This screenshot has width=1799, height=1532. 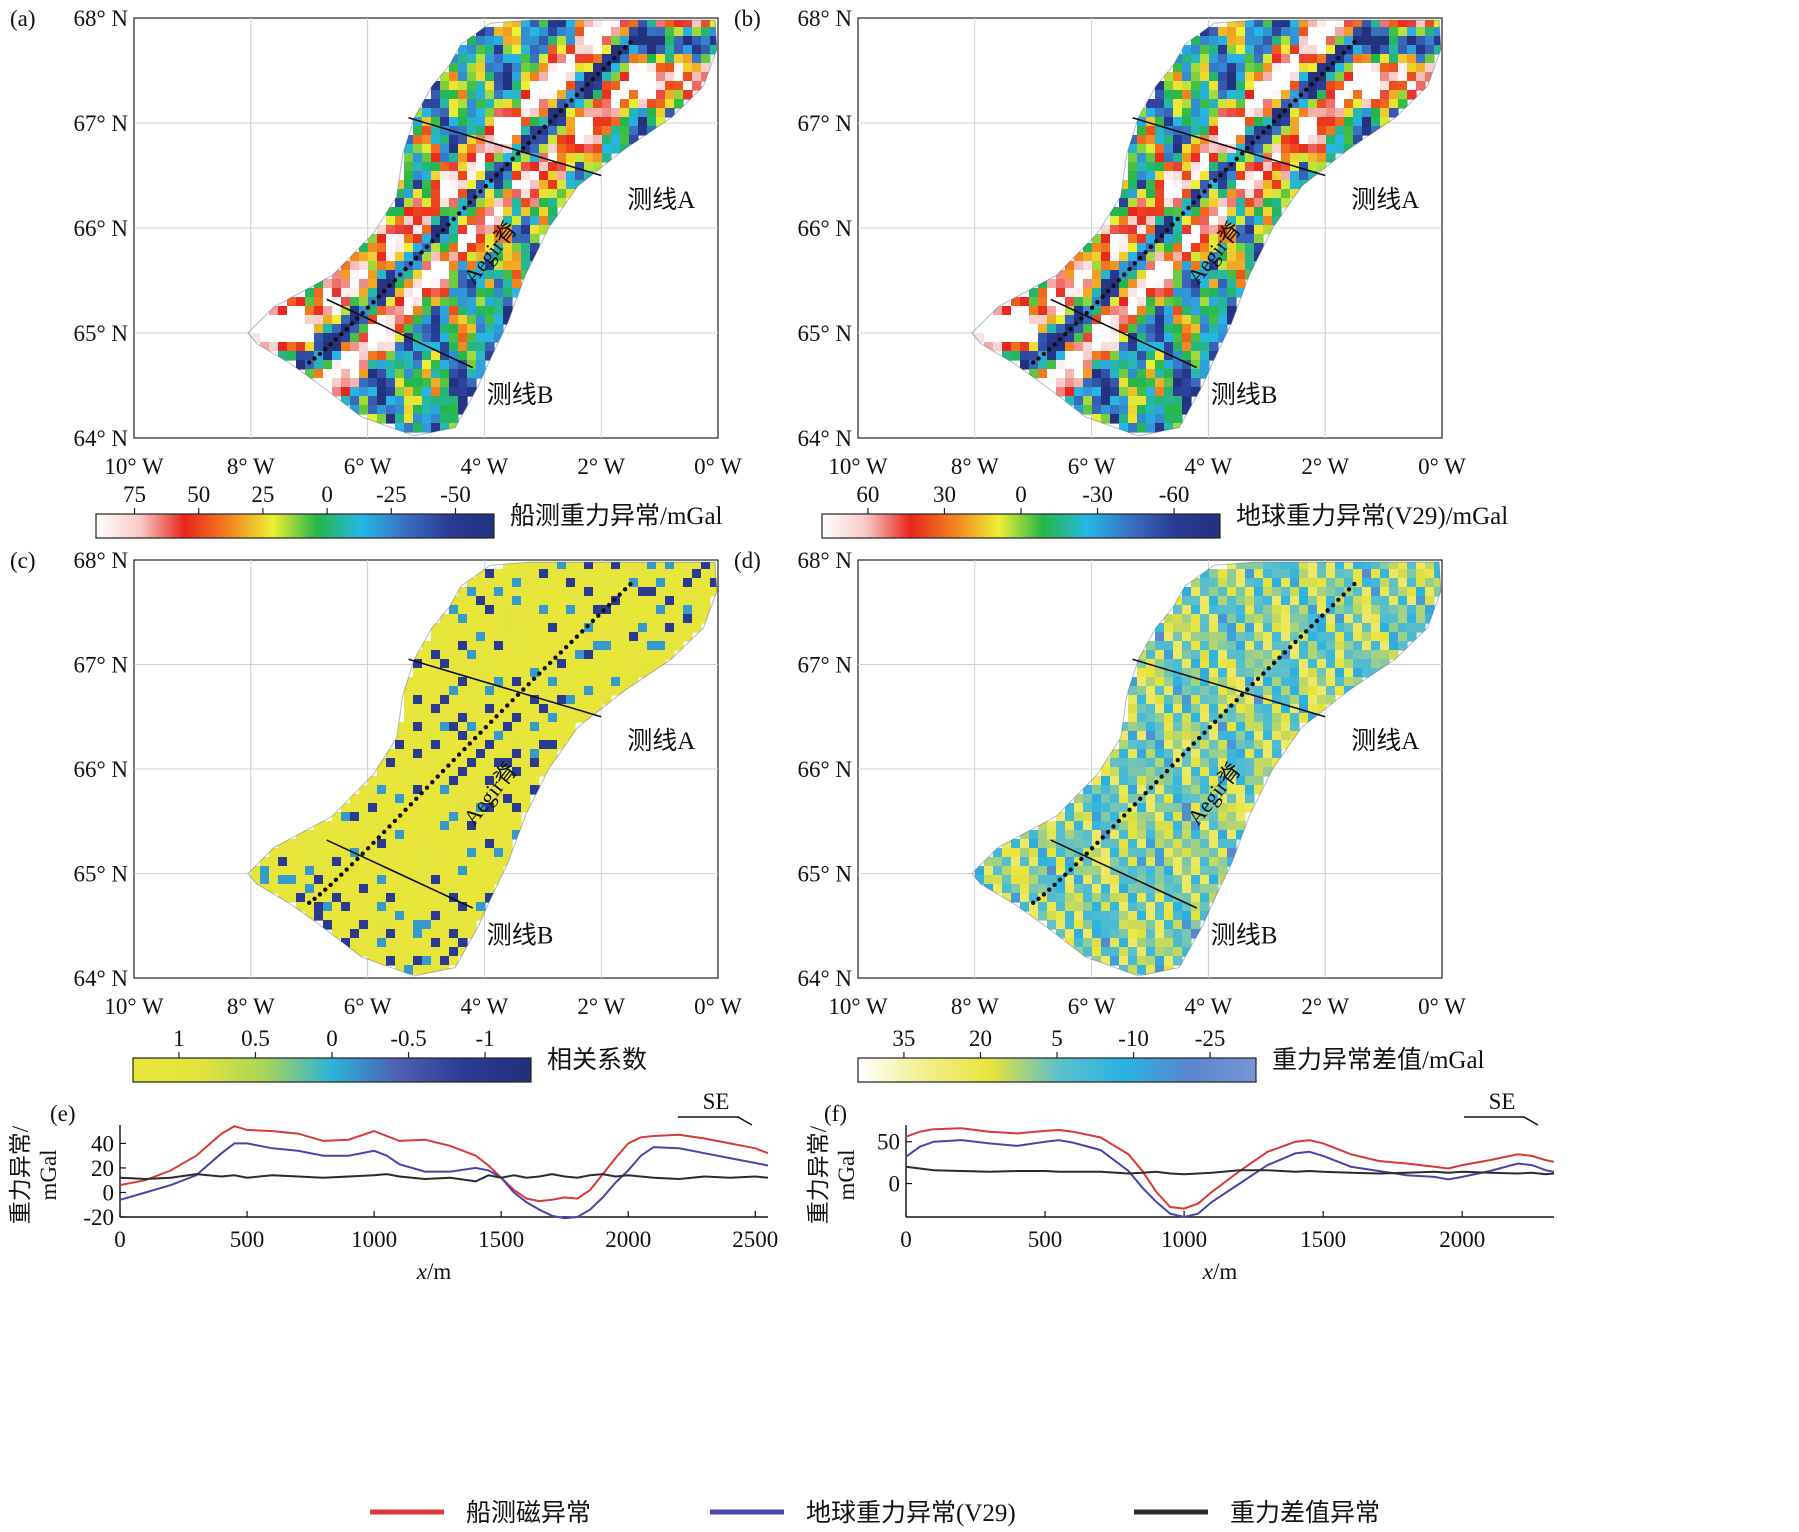 What do you see at coordinates (1220, 1271) in the screenshot?
I see `x-axis-label: x/m` at bounding box center [1220, 1271].